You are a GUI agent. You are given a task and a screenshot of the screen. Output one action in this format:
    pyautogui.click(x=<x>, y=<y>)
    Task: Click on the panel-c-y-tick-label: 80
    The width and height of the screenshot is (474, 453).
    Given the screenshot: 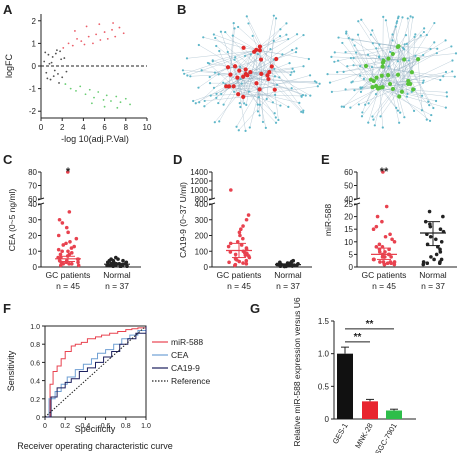 What is the action you would take?
    pyautogui.click(x=32, y=172)
    